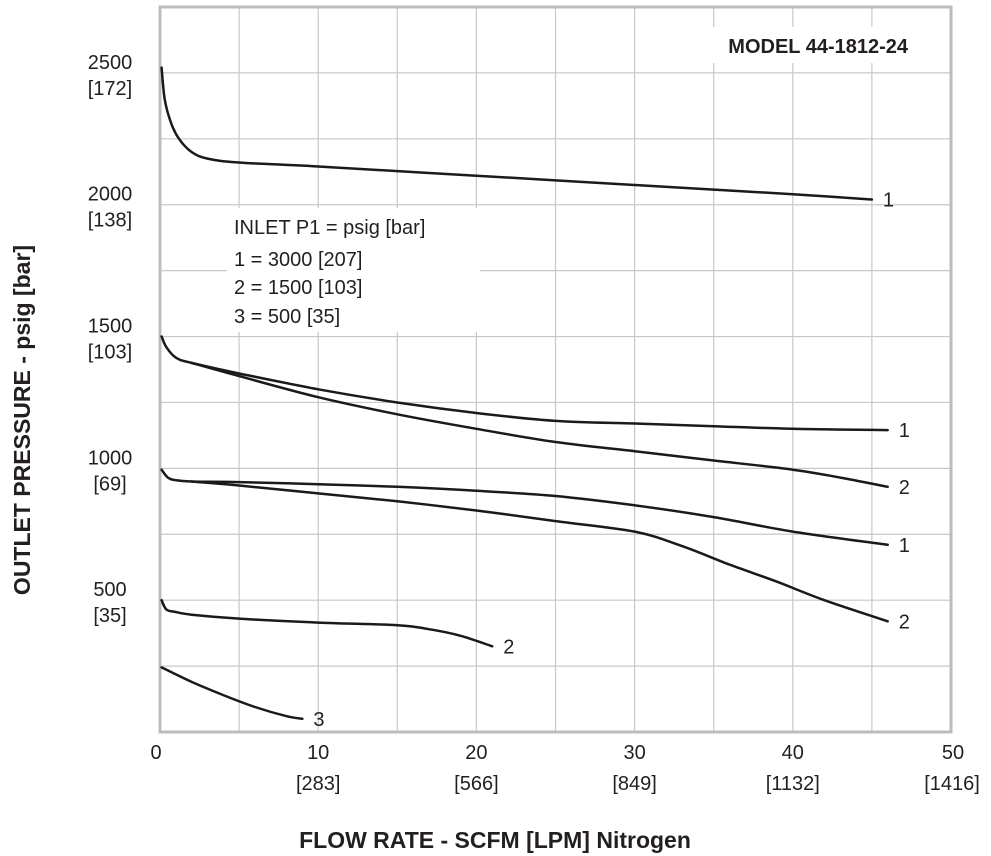  I want to click on x-tick-label-6: 50, so click(953, 753).